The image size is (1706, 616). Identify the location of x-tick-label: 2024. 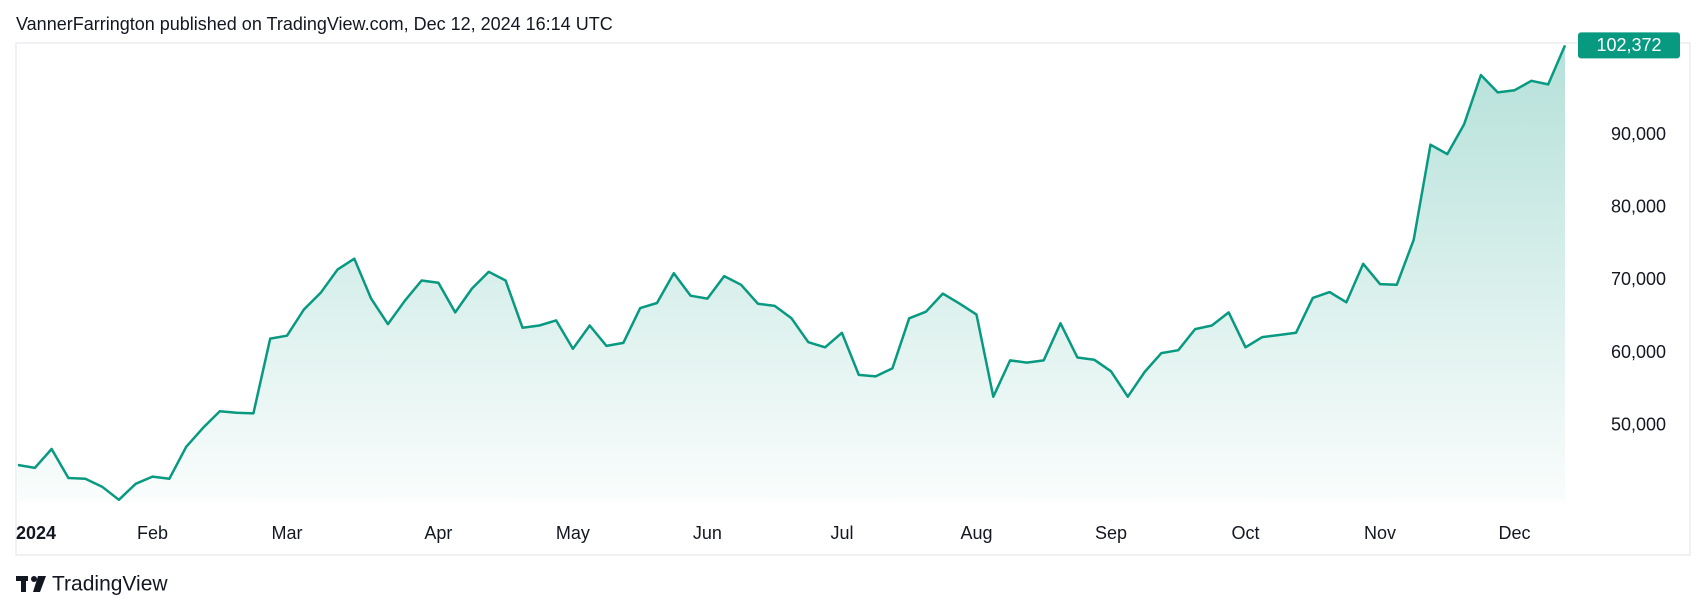
(36, 533).